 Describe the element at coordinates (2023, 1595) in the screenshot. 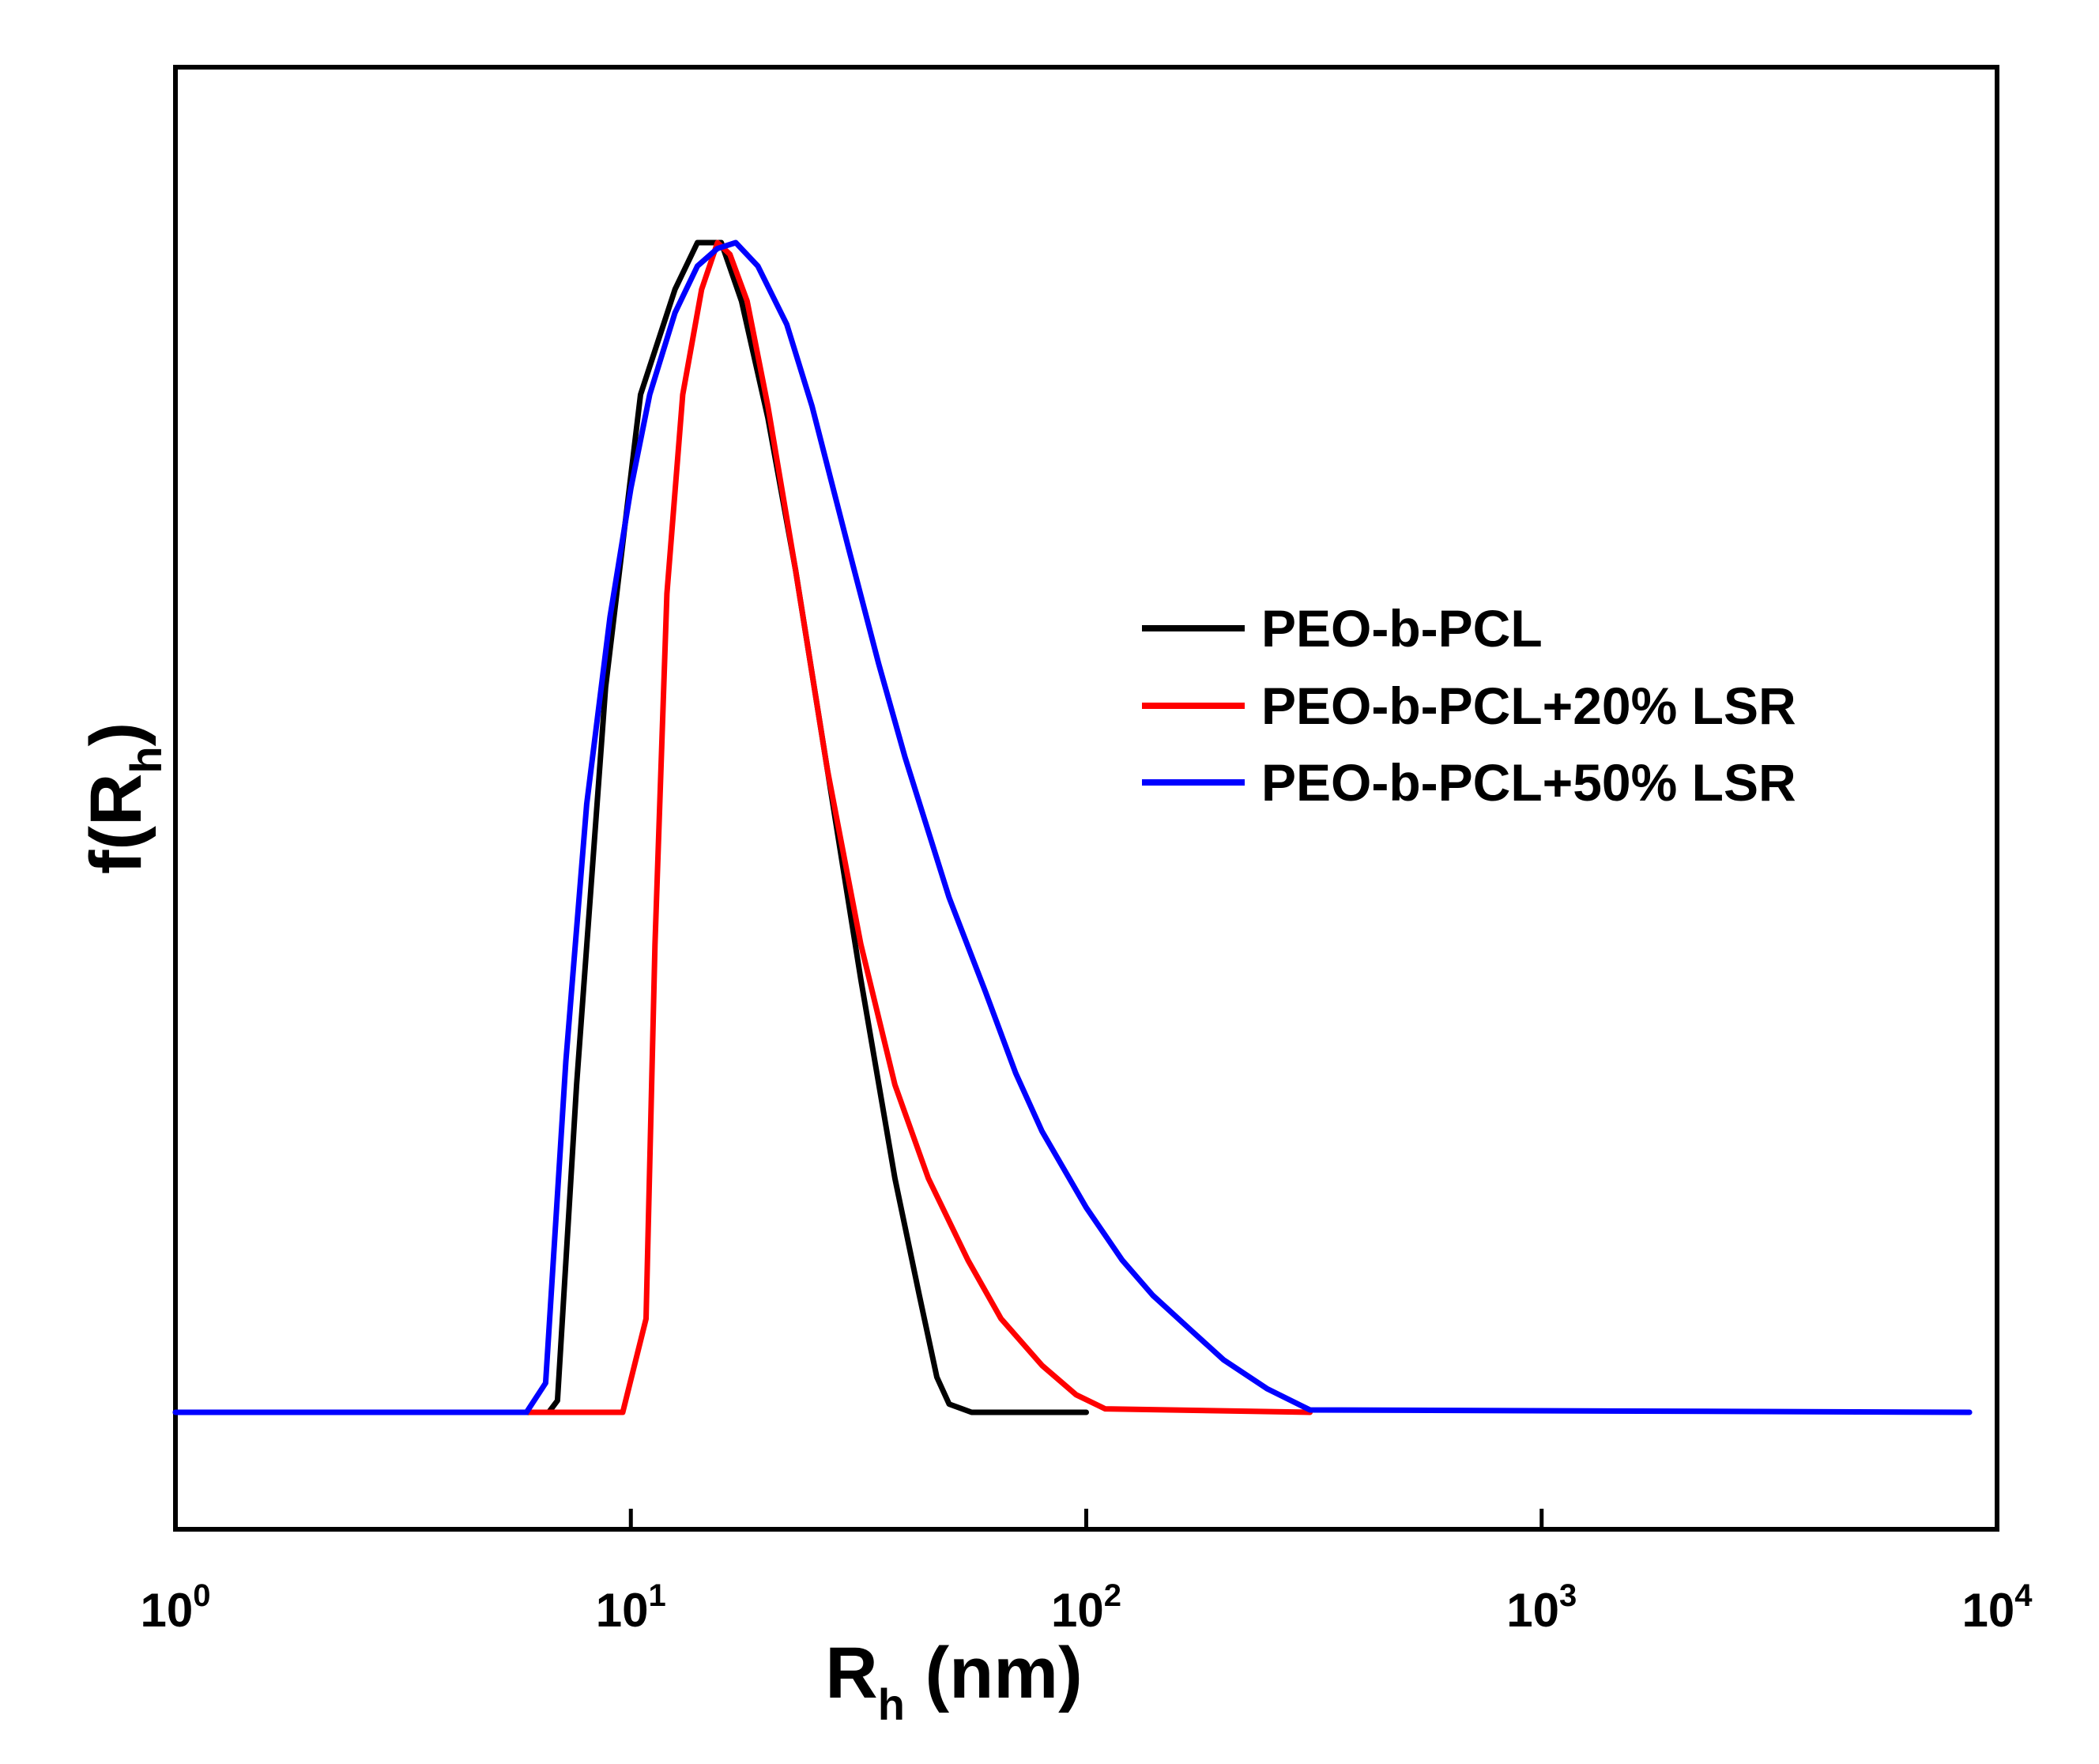

I see `x-tick-label-exponent: 4` at that location.